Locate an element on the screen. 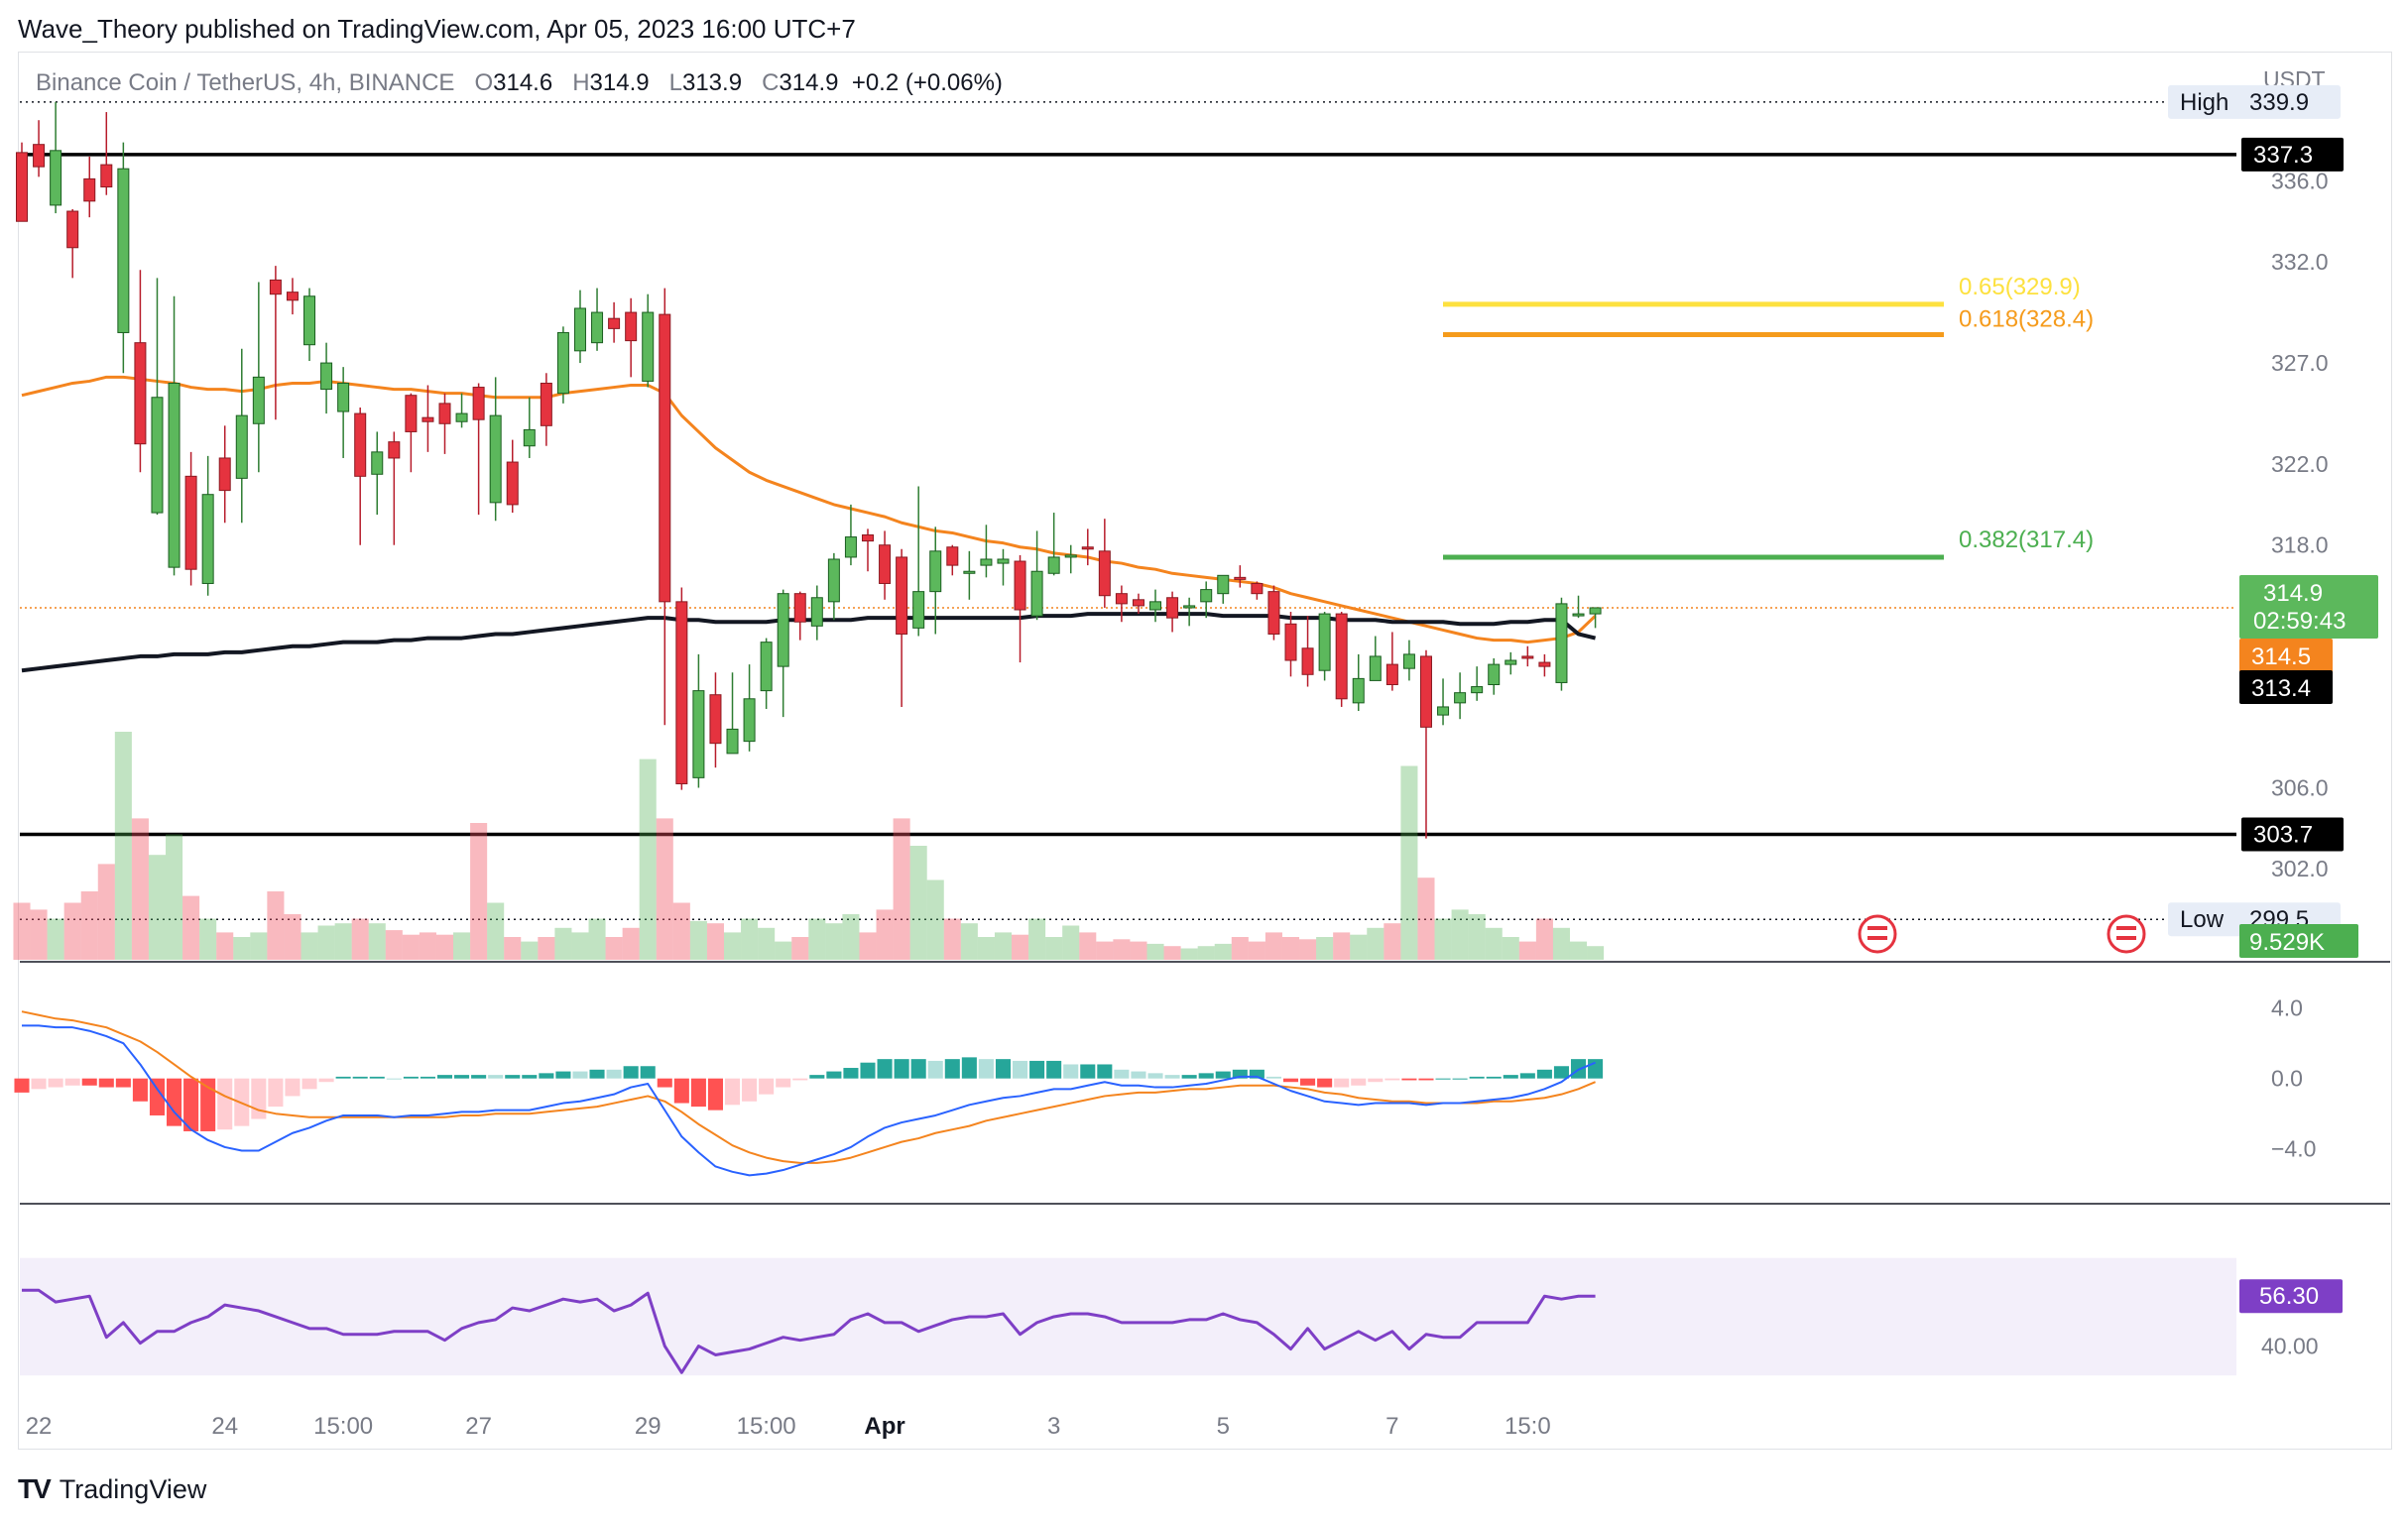 The width and height of the screenshot is (2408, 1521). ema-orange-line is located at coordinates (809, 509).